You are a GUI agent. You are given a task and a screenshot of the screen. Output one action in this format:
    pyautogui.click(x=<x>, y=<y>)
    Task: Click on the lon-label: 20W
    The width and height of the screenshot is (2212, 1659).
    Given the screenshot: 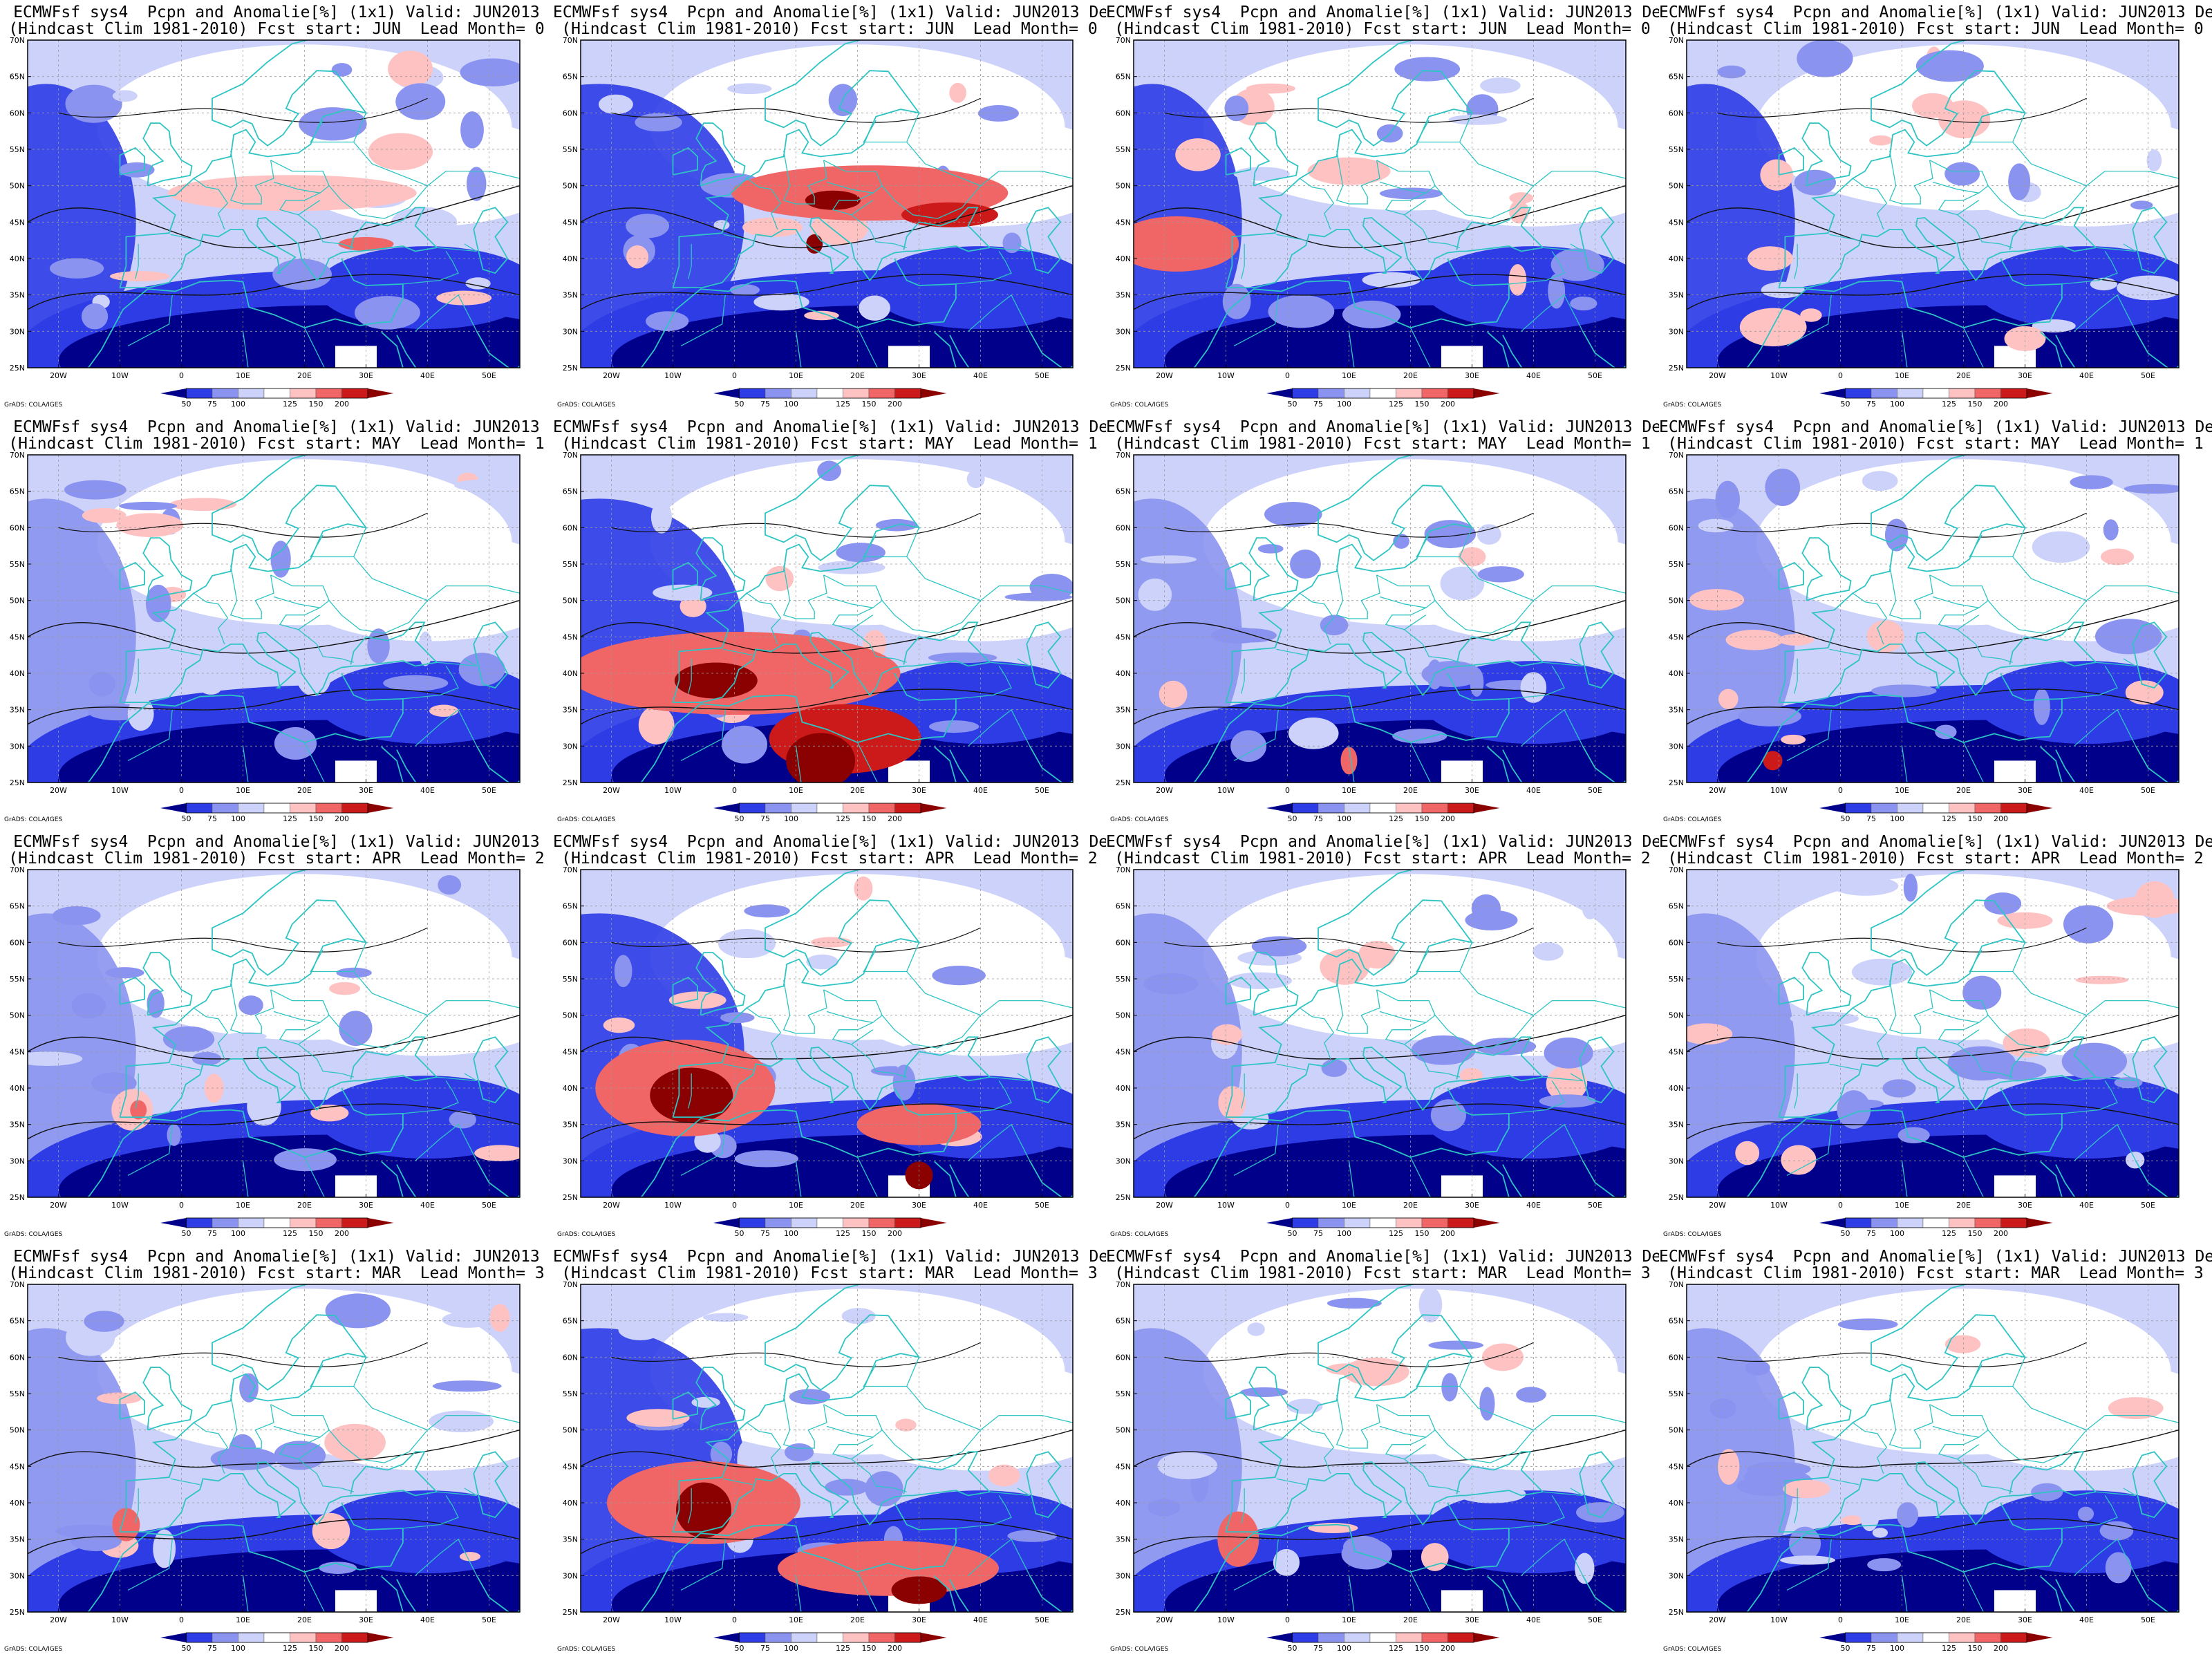 What is the action you would take?
    pyautogui.click(x=611, y=1206)
    